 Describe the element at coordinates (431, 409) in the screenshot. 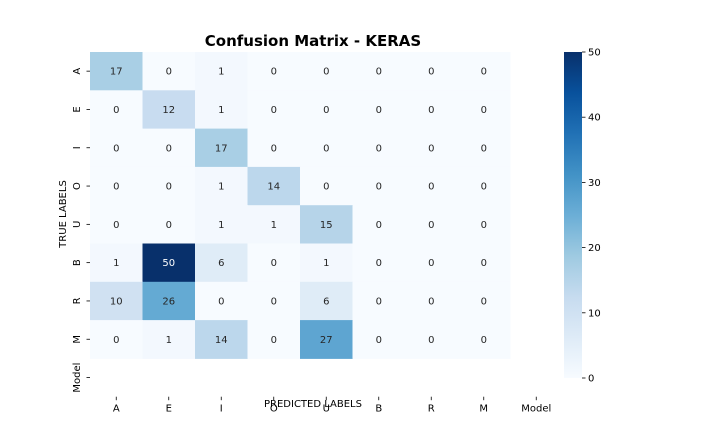

I see `x-tick-label: R` at that location.